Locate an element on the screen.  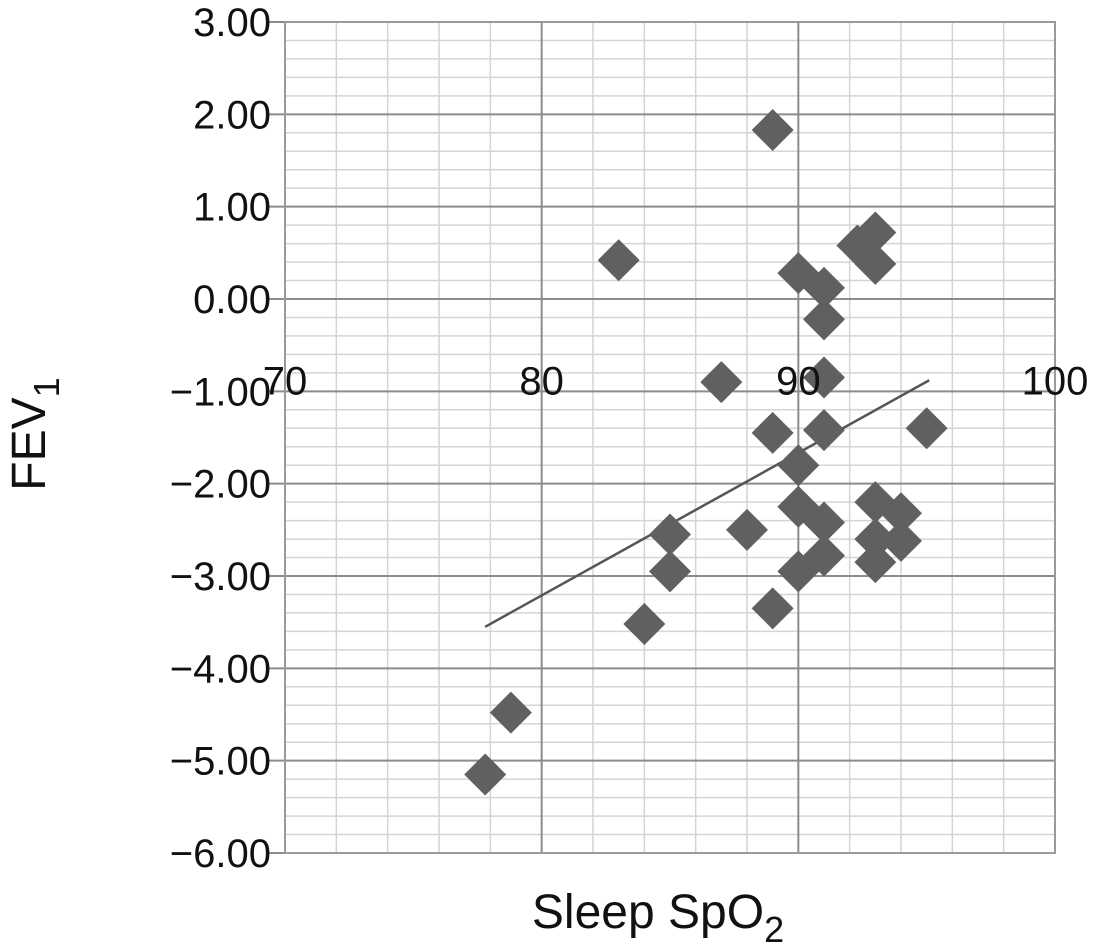
x-tick-label: 80 is located at coordinates (541, 381).